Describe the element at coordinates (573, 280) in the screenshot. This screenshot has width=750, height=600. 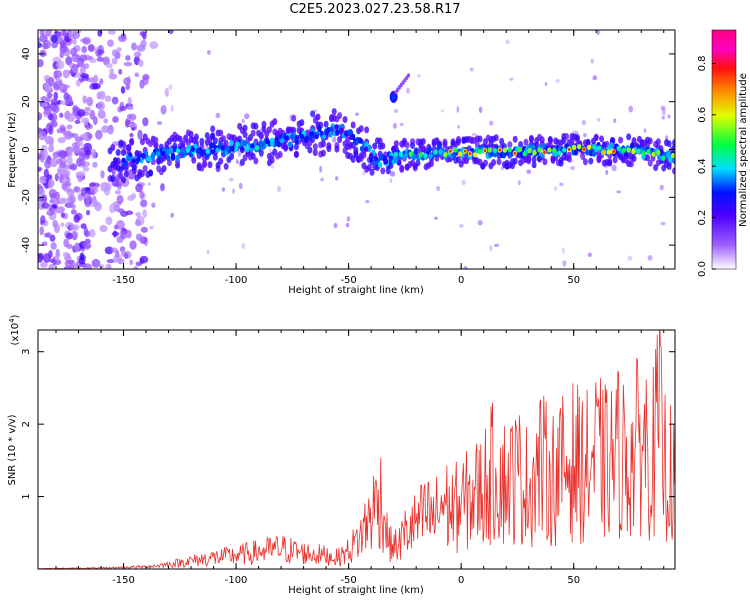
I see `spectrogram-x-tick-label: 50` at that location.